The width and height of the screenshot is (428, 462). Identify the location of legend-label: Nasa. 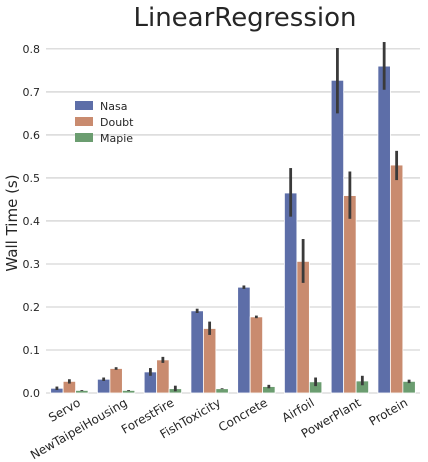
(113, 106).